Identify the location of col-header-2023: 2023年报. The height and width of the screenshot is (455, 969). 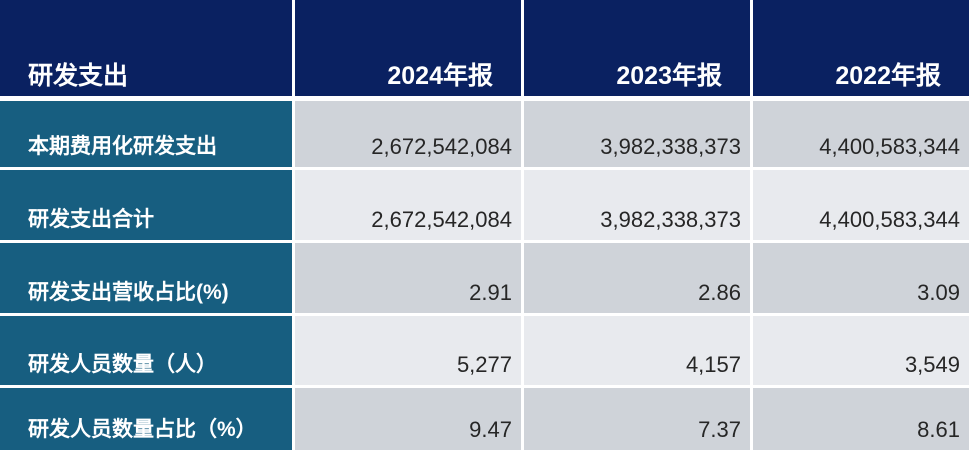
(637, 48).